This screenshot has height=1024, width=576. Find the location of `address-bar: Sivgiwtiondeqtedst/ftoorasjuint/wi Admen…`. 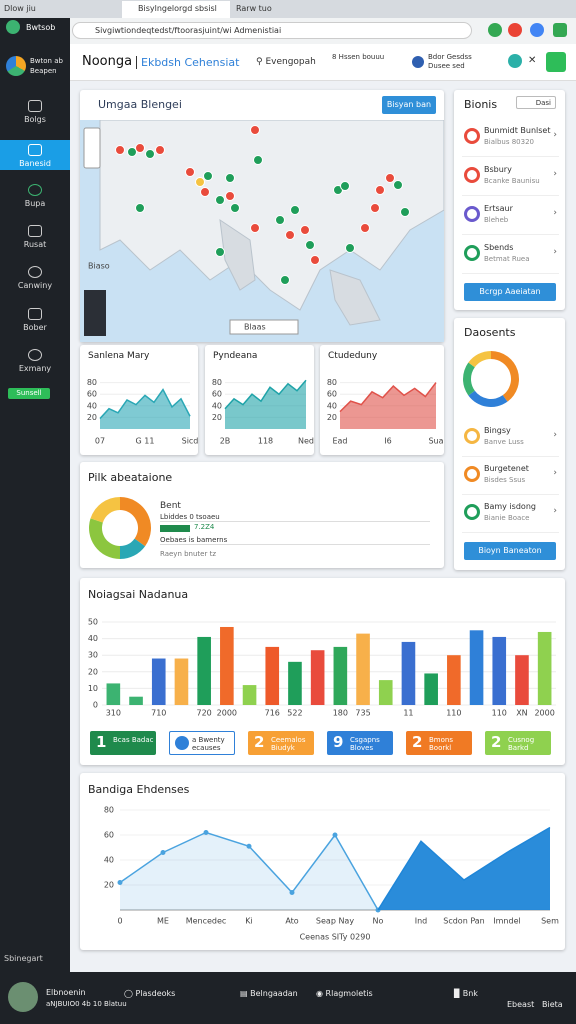

address-bar: Sivgiwtiondeqtedst/ftoorasjuint/wi Admen… is located at coordinates (272, 30).